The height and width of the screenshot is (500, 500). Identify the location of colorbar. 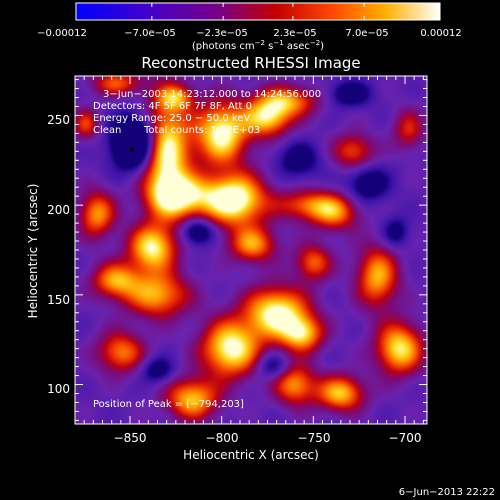
(258, 11).